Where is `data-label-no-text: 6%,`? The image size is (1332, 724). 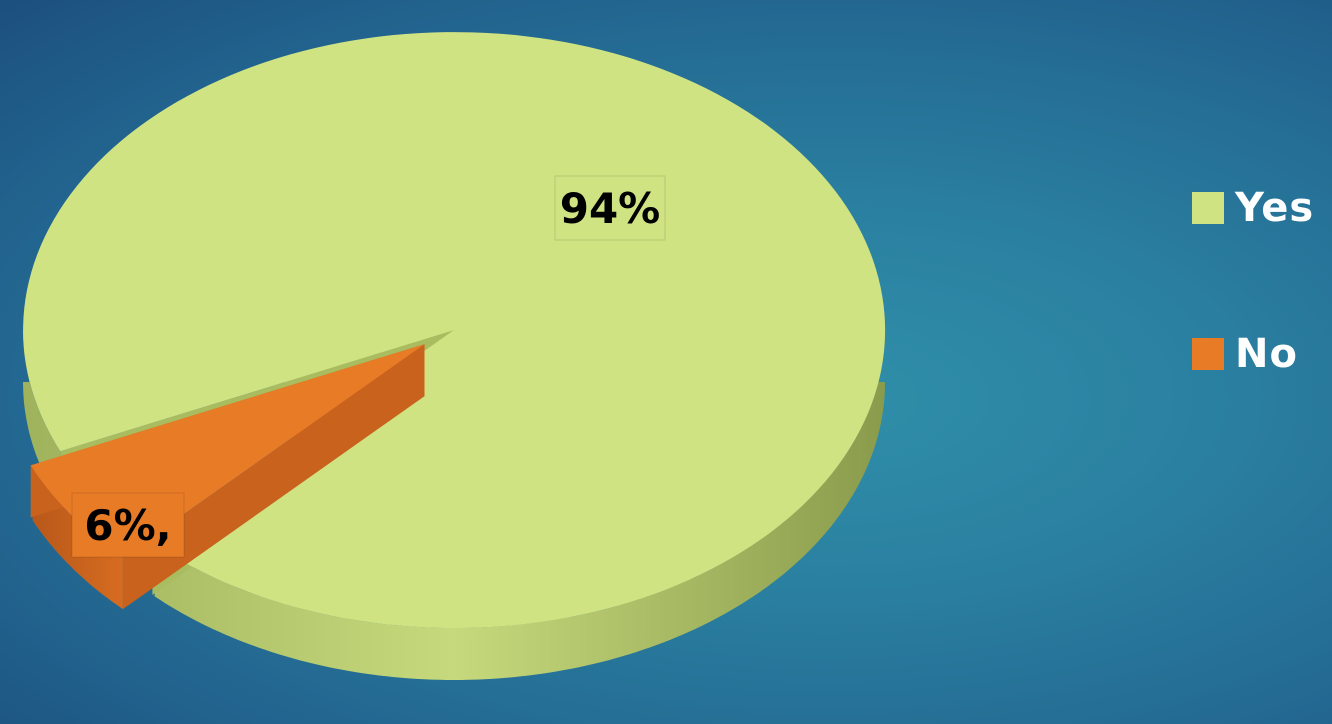 data-label-no-text: 6%, is located at coordinates (127, 525).